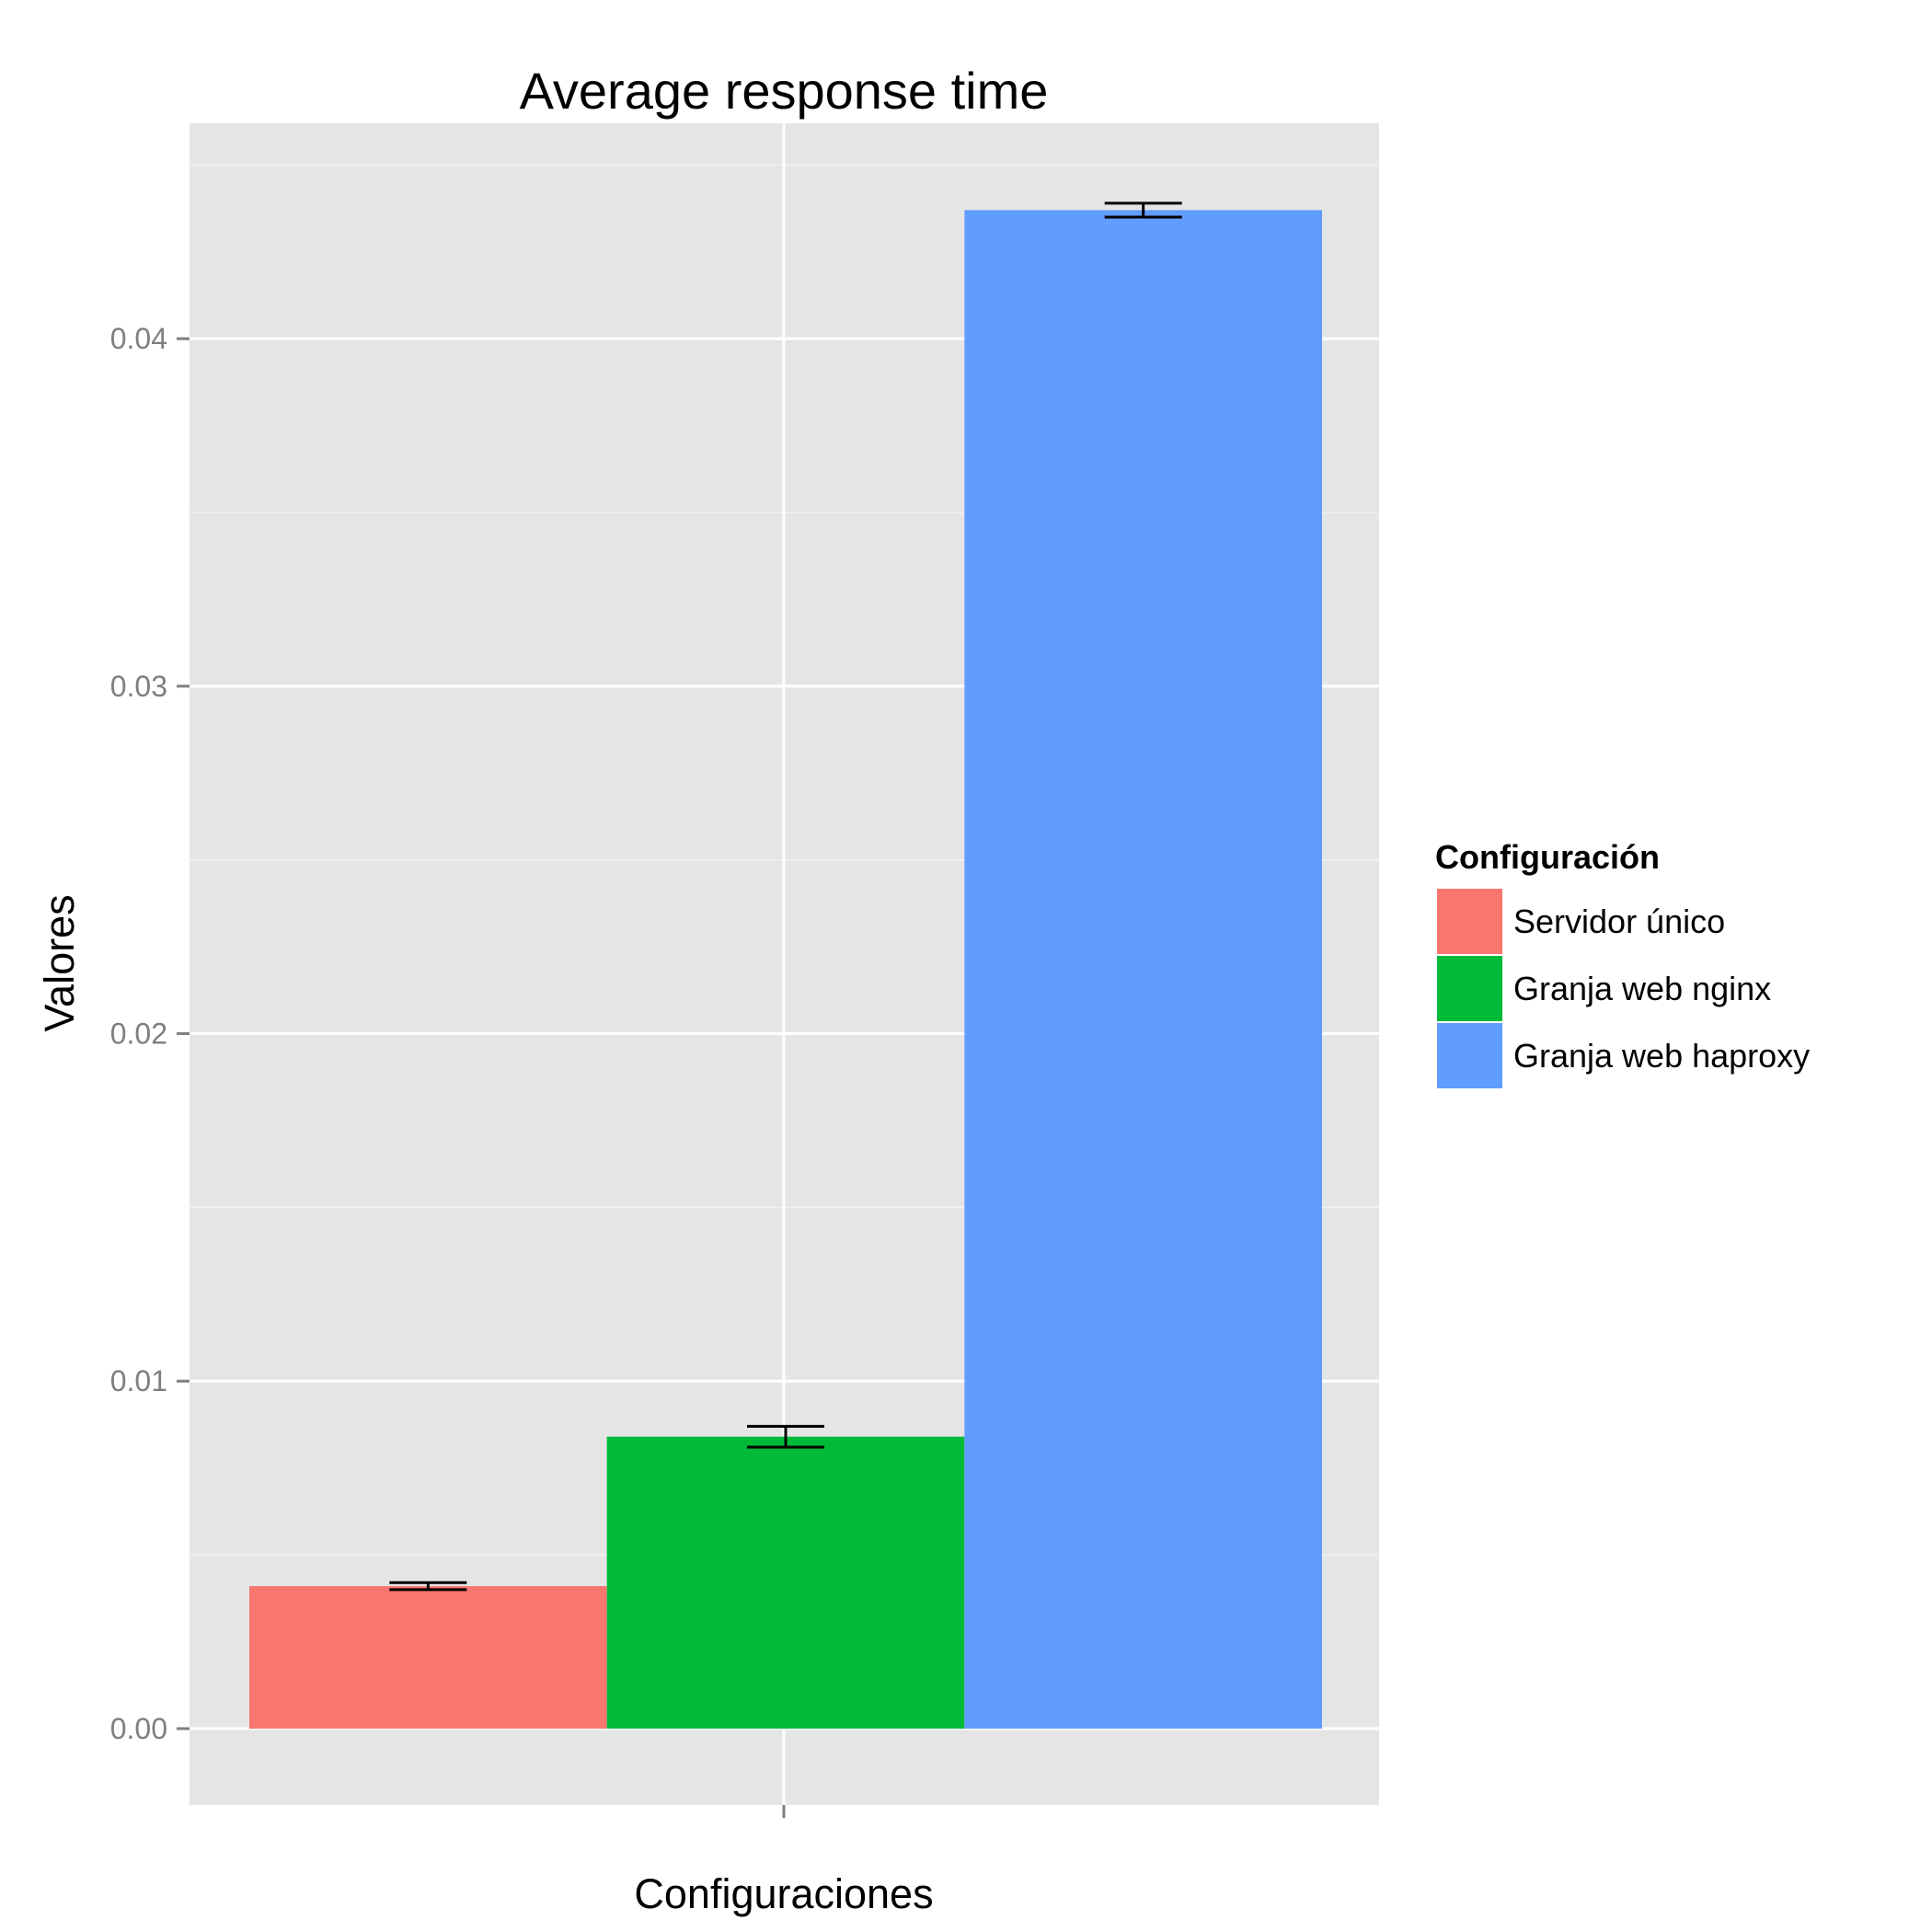  What do you see at coordinates (1642, 988) in the screenshot?
I see `legend-label: Granja web nginx` at bounding box center [1642, 988].